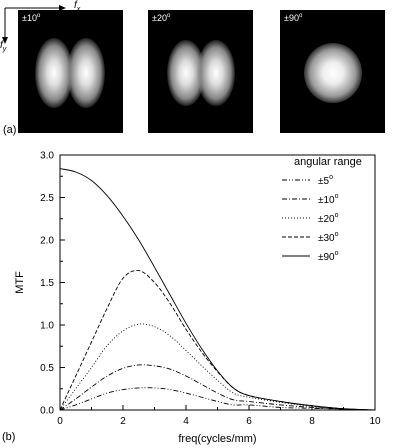 The height and width of the screenshot is (448, 400). I want to click on fy-axis-label: fy, so click(3, 46).